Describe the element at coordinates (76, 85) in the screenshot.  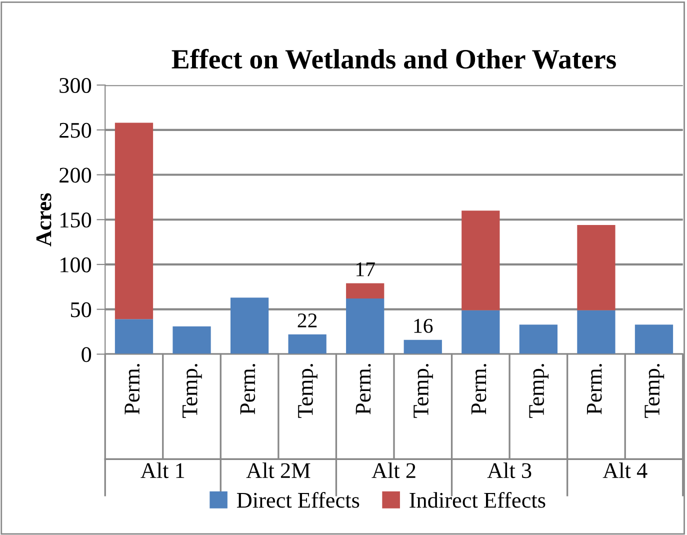
I see `y-tick-label: 300` at that location.